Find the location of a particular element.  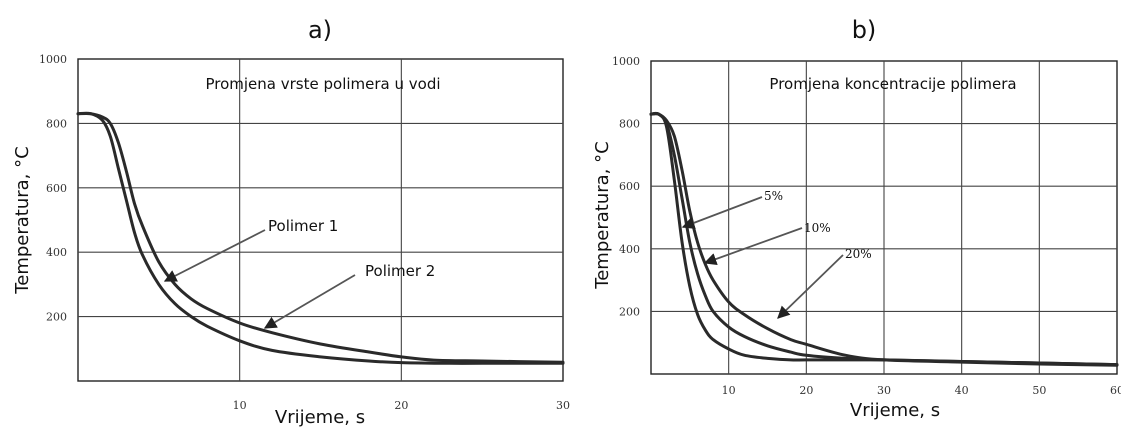

panel-b-x-axis-label: Vrijeme, s is located at coordinates (895, 410).